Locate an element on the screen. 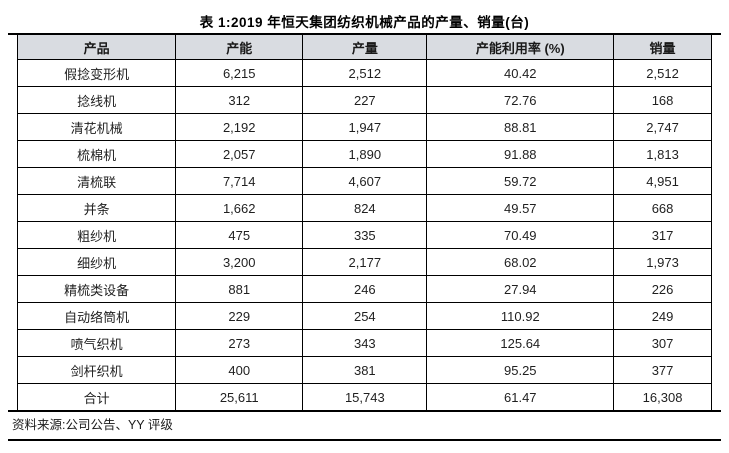 Image resolution: width=729 pixels, height=453 pixels. table-row: 假捻变形机 6,215 2,512 40.42 2,512 is located at coordinates (364, 73).